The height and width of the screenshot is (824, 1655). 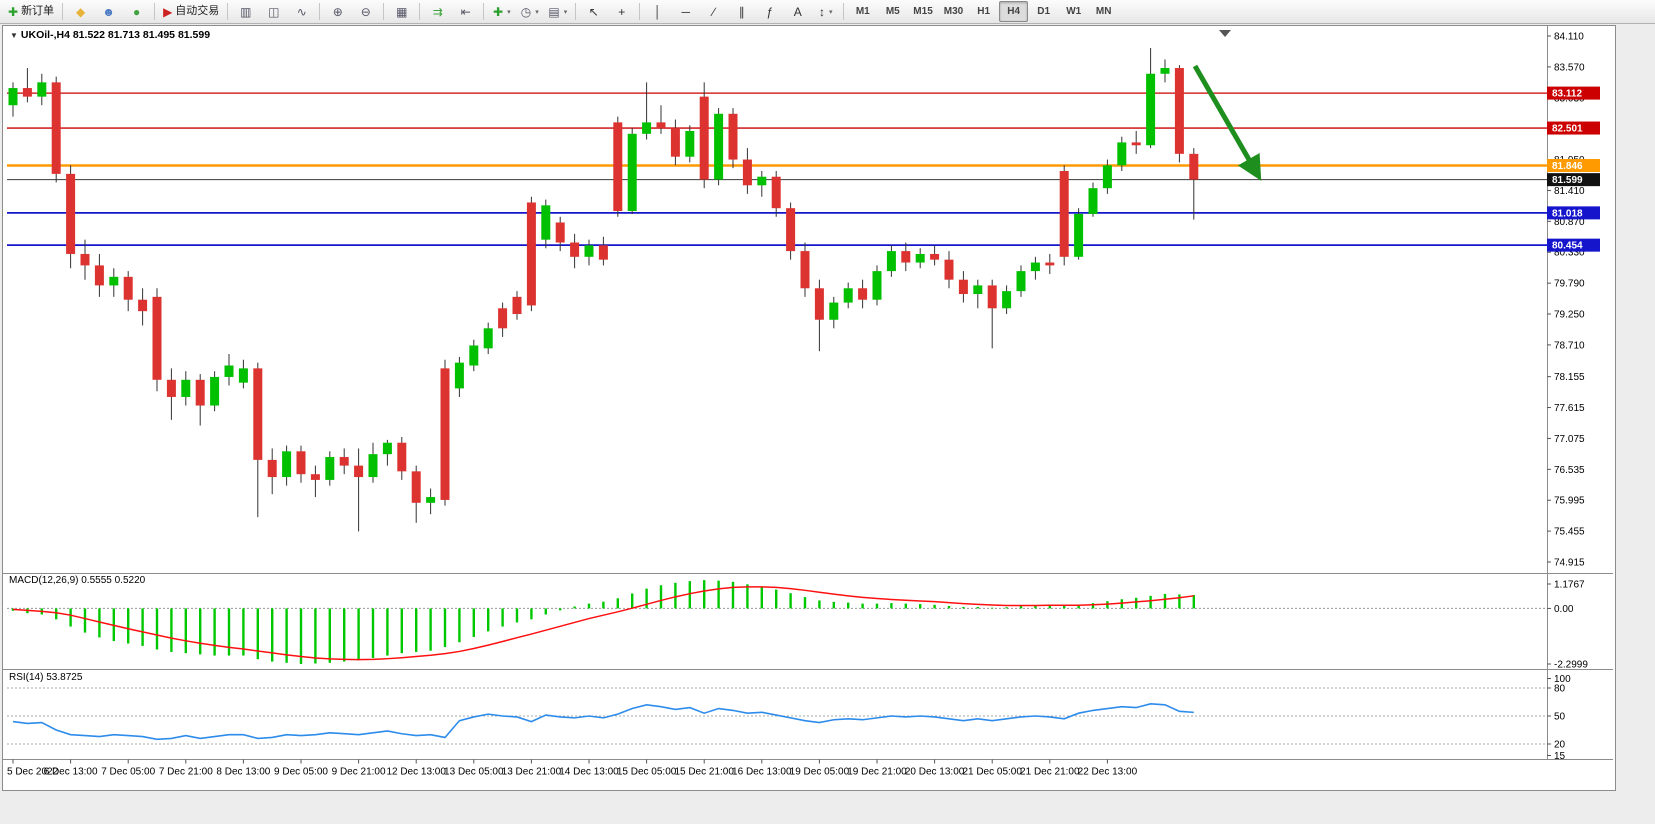 I want to click on crosshair-button: +, so click(x=621, y=11).